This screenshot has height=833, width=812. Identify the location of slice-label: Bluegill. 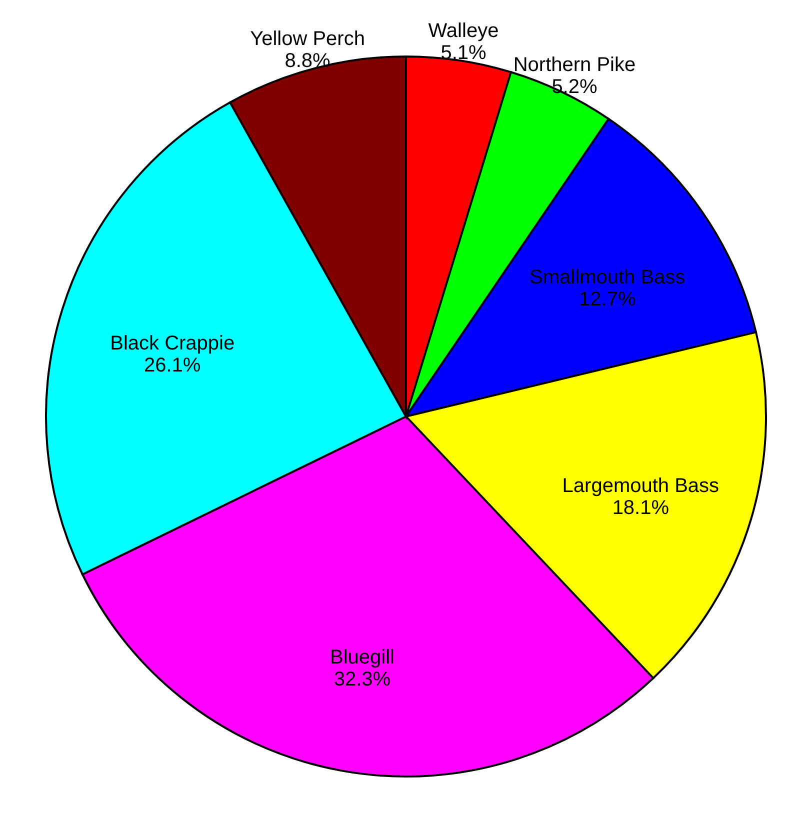
(362, 657).